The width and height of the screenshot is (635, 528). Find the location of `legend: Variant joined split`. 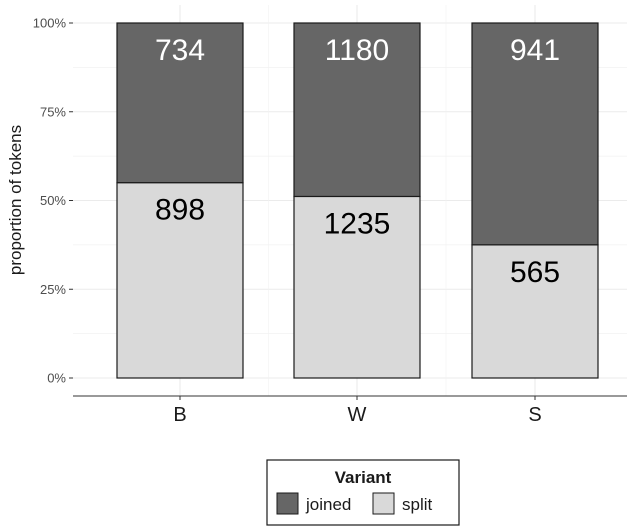

legend: Variant joined split is located at coordinates (363, 492).